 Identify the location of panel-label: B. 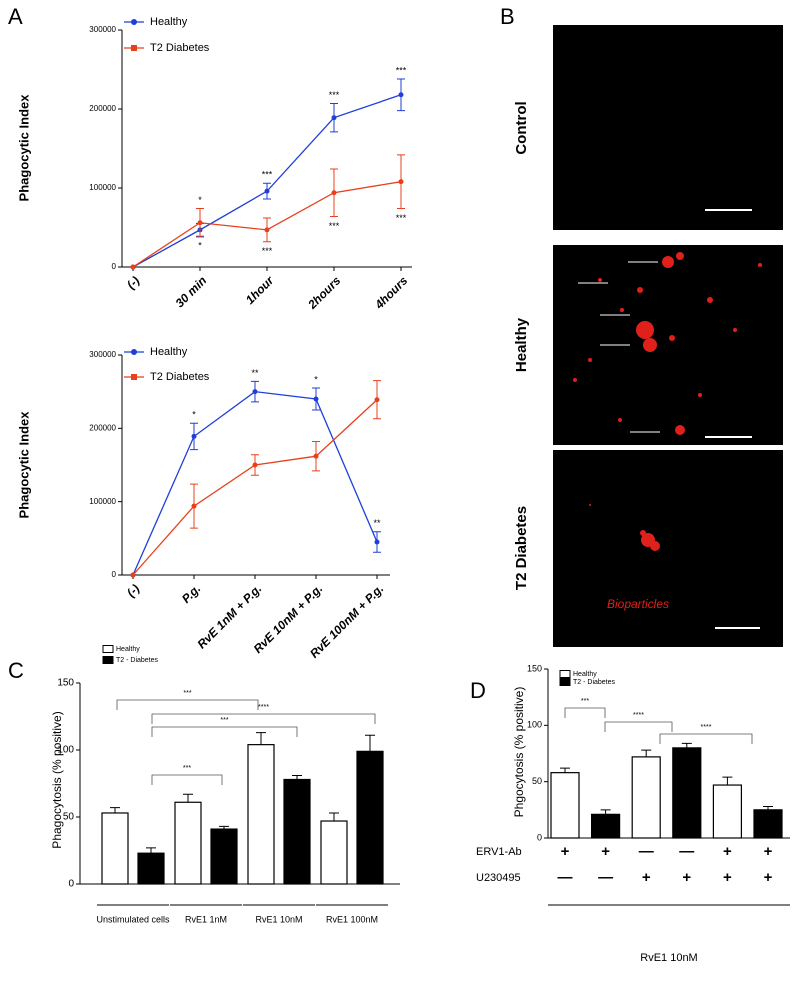
(507, 16).